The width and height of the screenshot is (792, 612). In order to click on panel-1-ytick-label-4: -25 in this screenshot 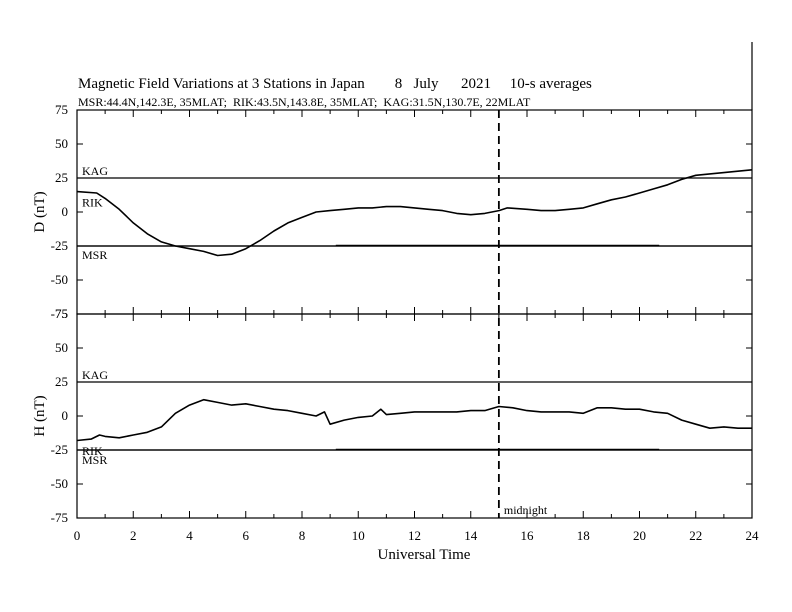, I will do `click(59, 449)`.